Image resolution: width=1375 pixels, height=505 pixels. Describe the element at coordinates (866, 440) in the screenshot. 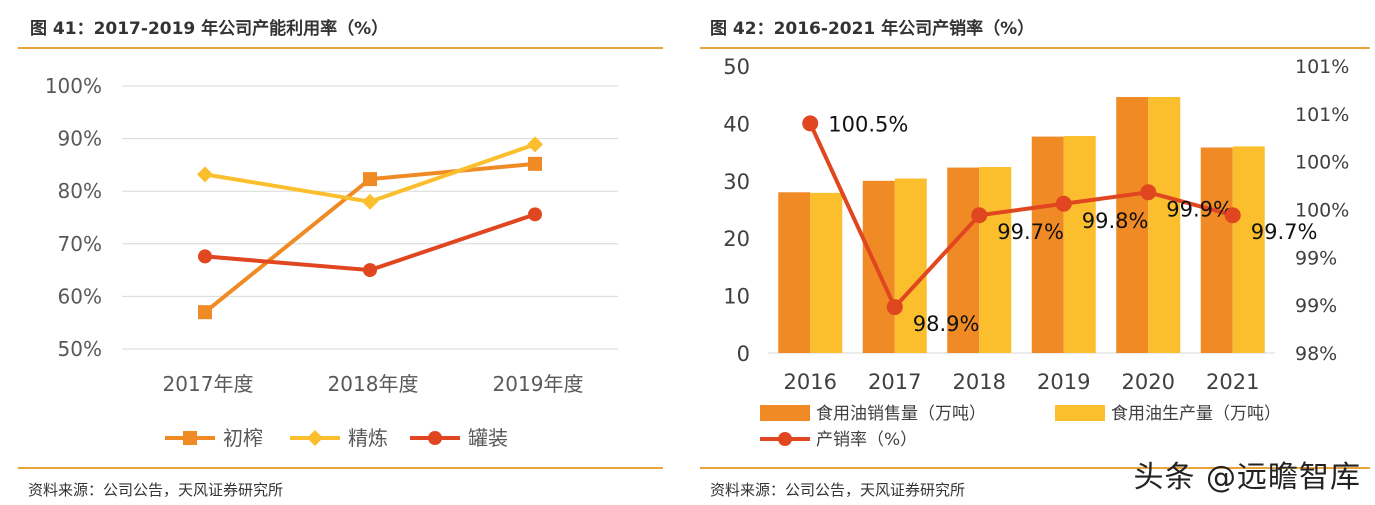

I see `legend-label: 产销率（%）` at that location.